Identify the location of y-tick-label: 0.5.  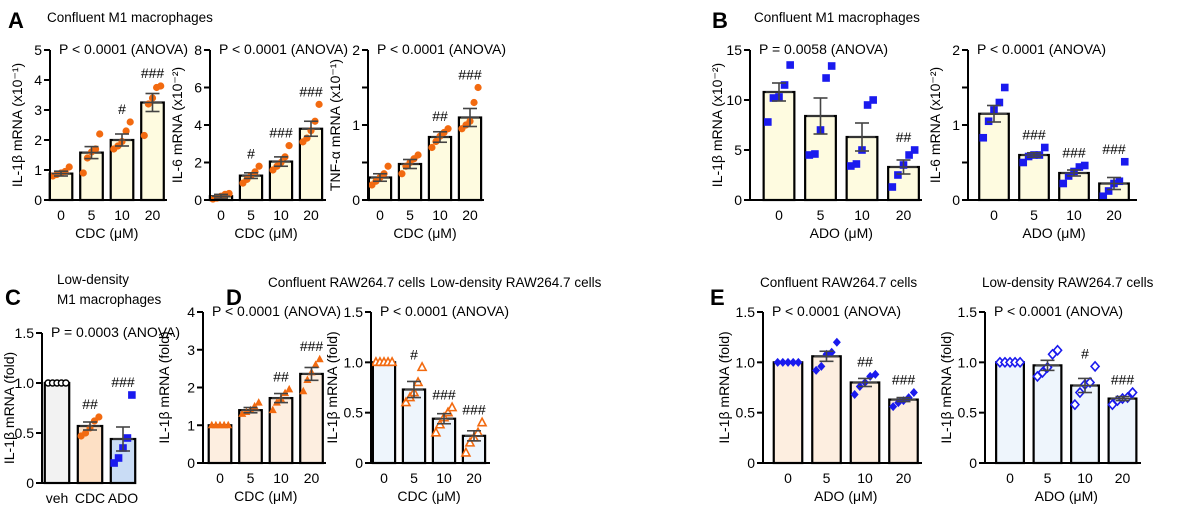
(25, 433).